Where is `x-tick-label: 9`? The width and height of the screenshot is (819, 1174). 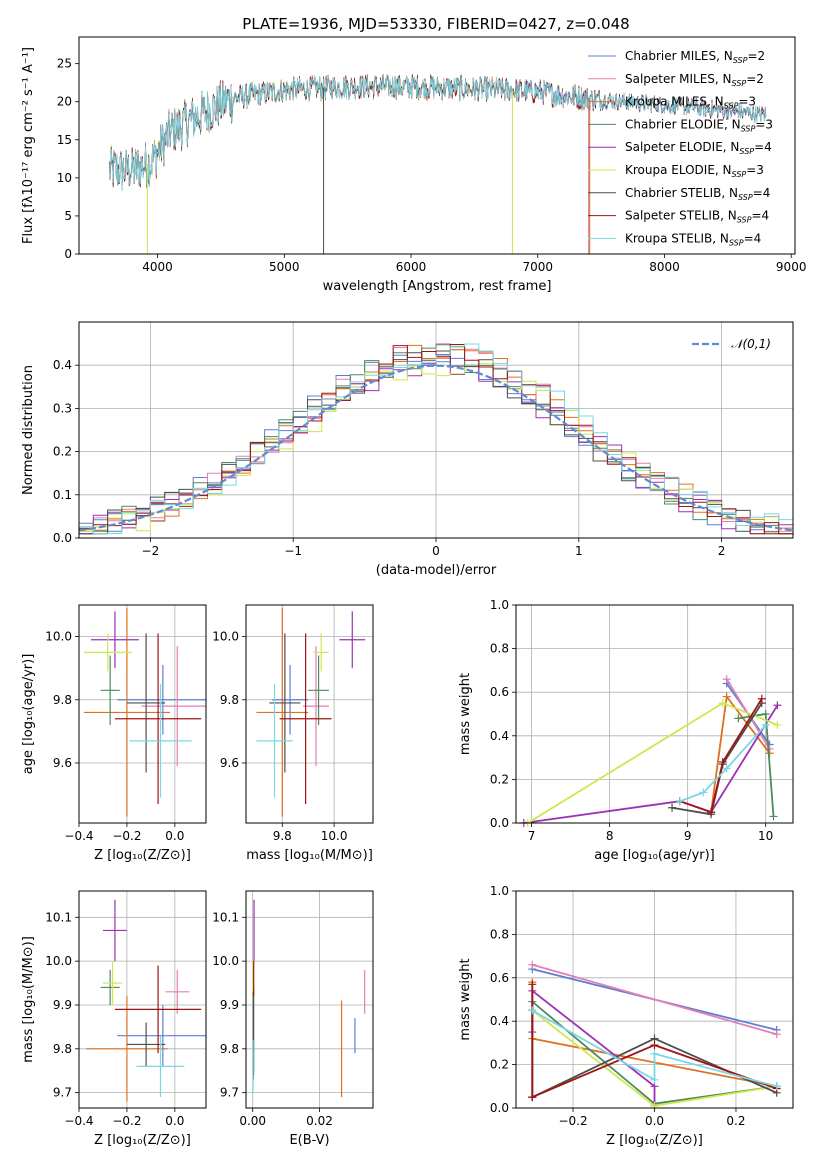 x-tick-label: 9 is located at coordinates (688, 836).